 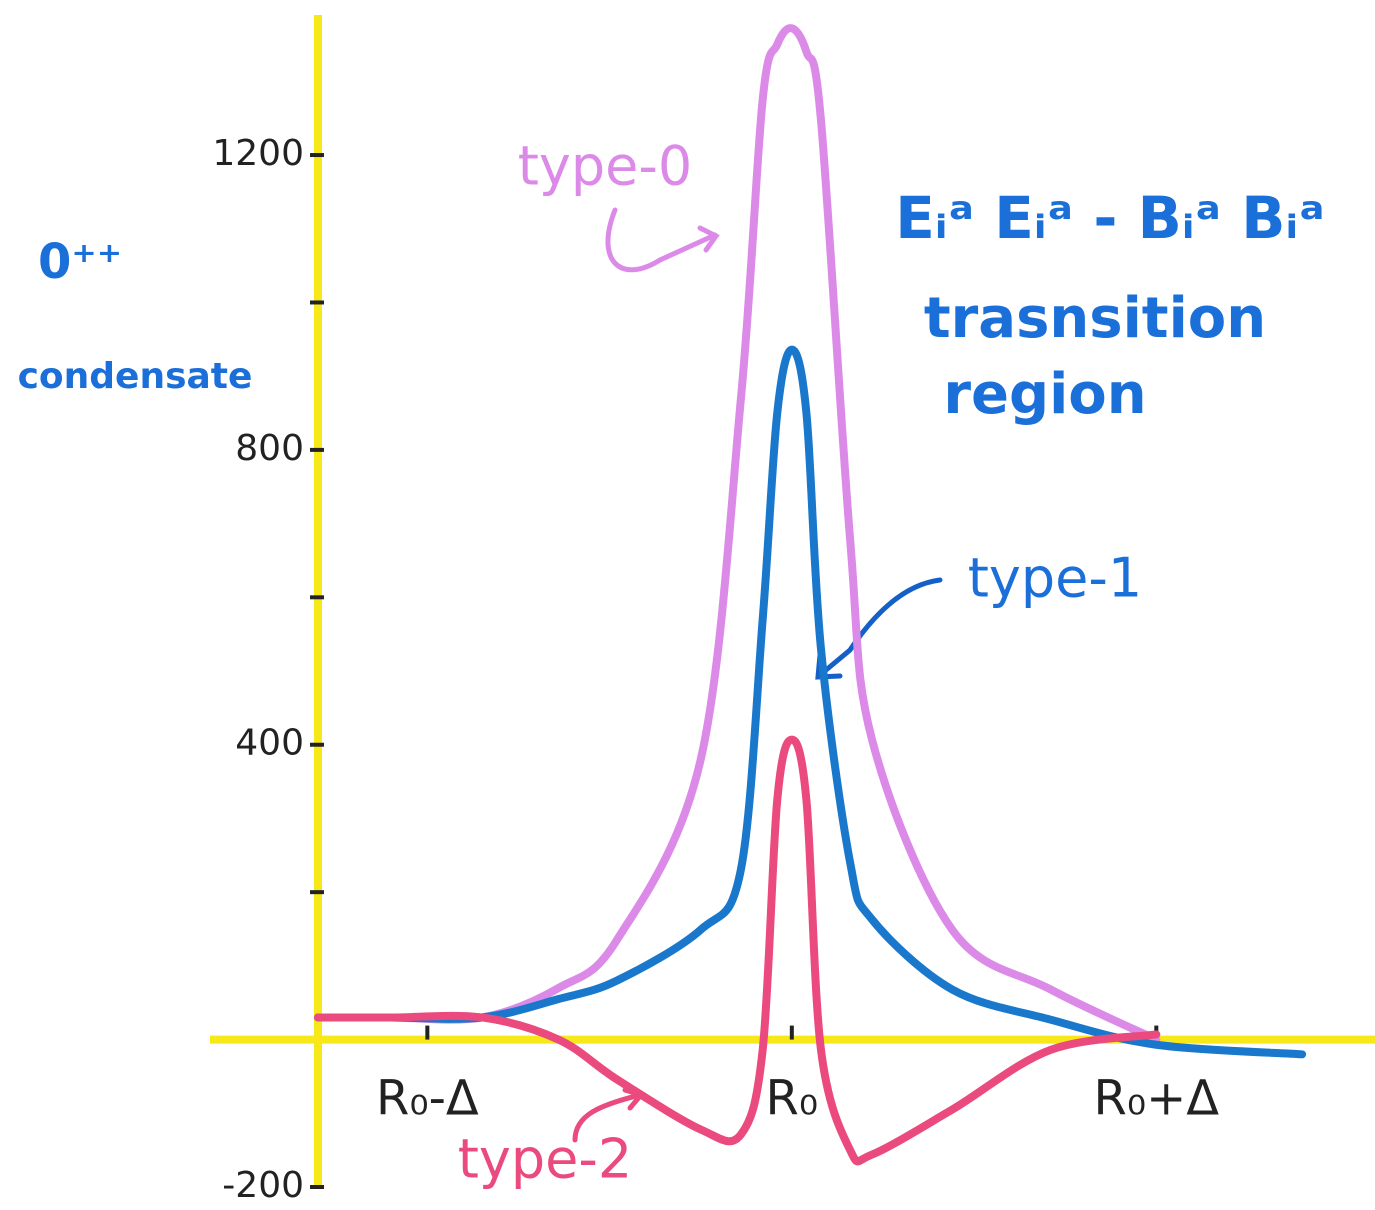 What do you see at coordinates (269, 743) in the screenshot?
I see `y-tick-label: 400` at bounding box center [269, 743].